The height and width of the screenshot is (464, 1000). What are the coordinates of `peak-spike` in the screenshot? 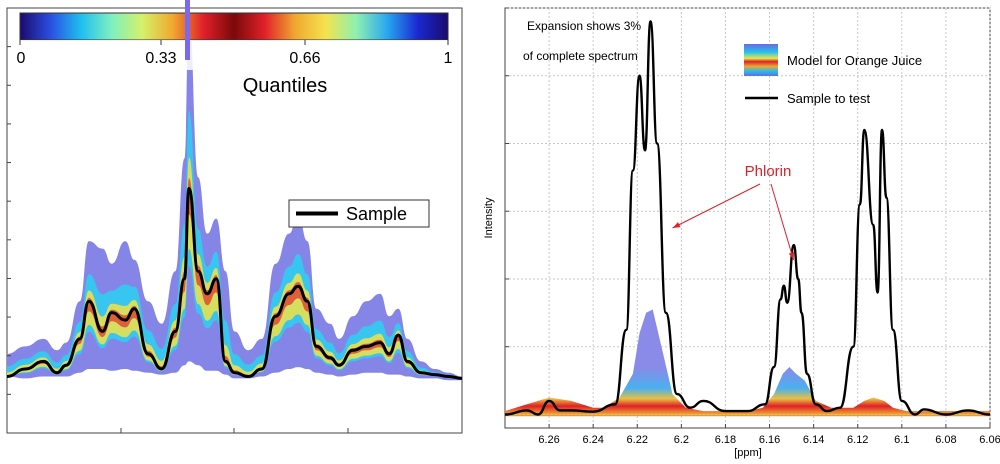 It's located at (187, 30).